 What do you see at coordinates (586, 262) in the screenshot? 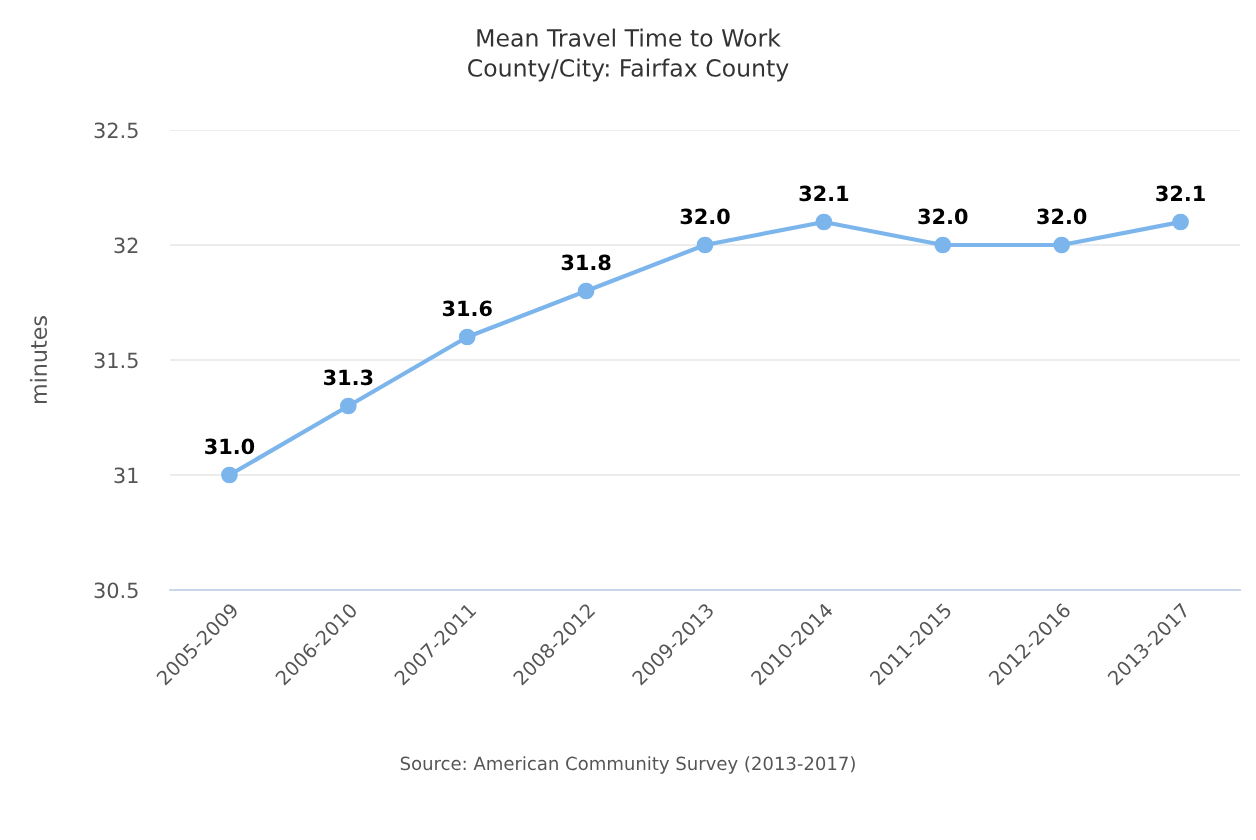
I see `data-label: 31.8` at bounding box center [586, 262].